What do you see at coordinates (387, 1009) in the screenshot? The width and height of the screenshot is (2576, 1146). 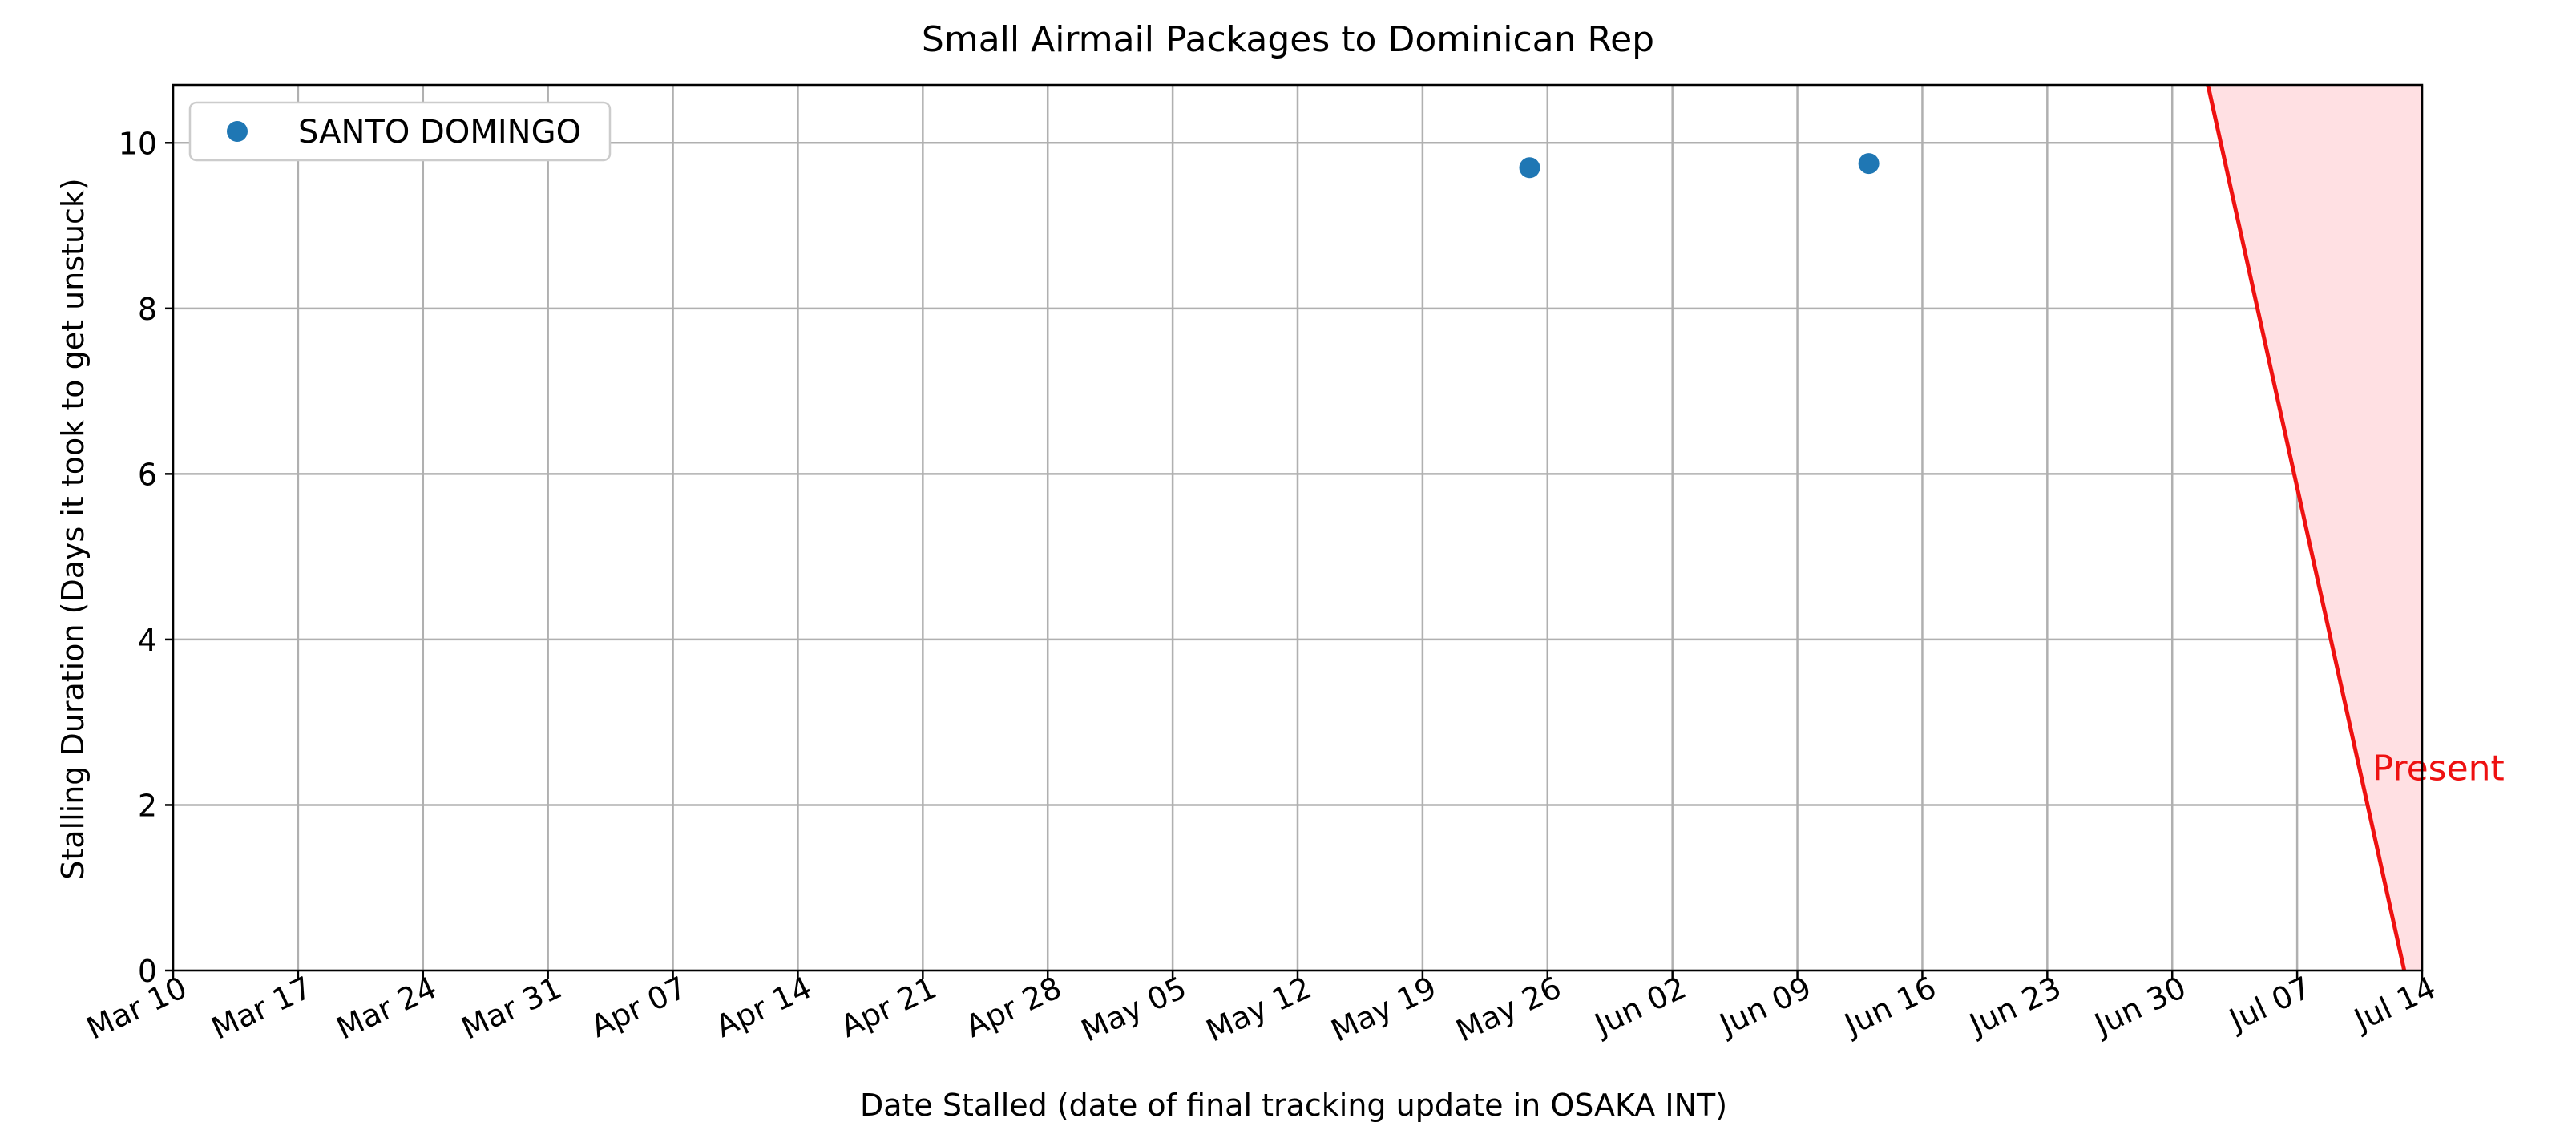 I see `x-tick-label: Mar 24` at bounding box center [387, 1009].